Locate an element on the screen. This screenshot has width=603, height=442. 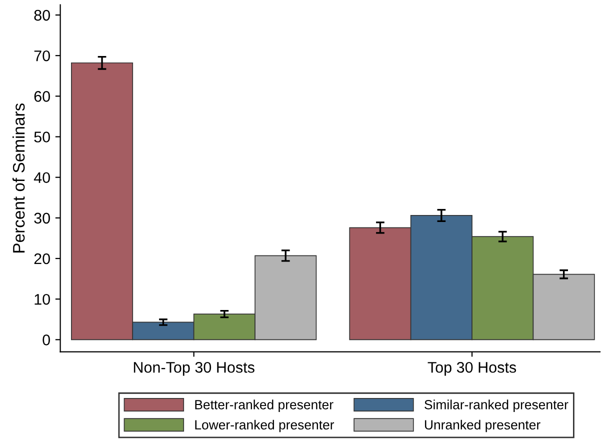
y-tick-label: 0 is located at coordinates (46, 340).